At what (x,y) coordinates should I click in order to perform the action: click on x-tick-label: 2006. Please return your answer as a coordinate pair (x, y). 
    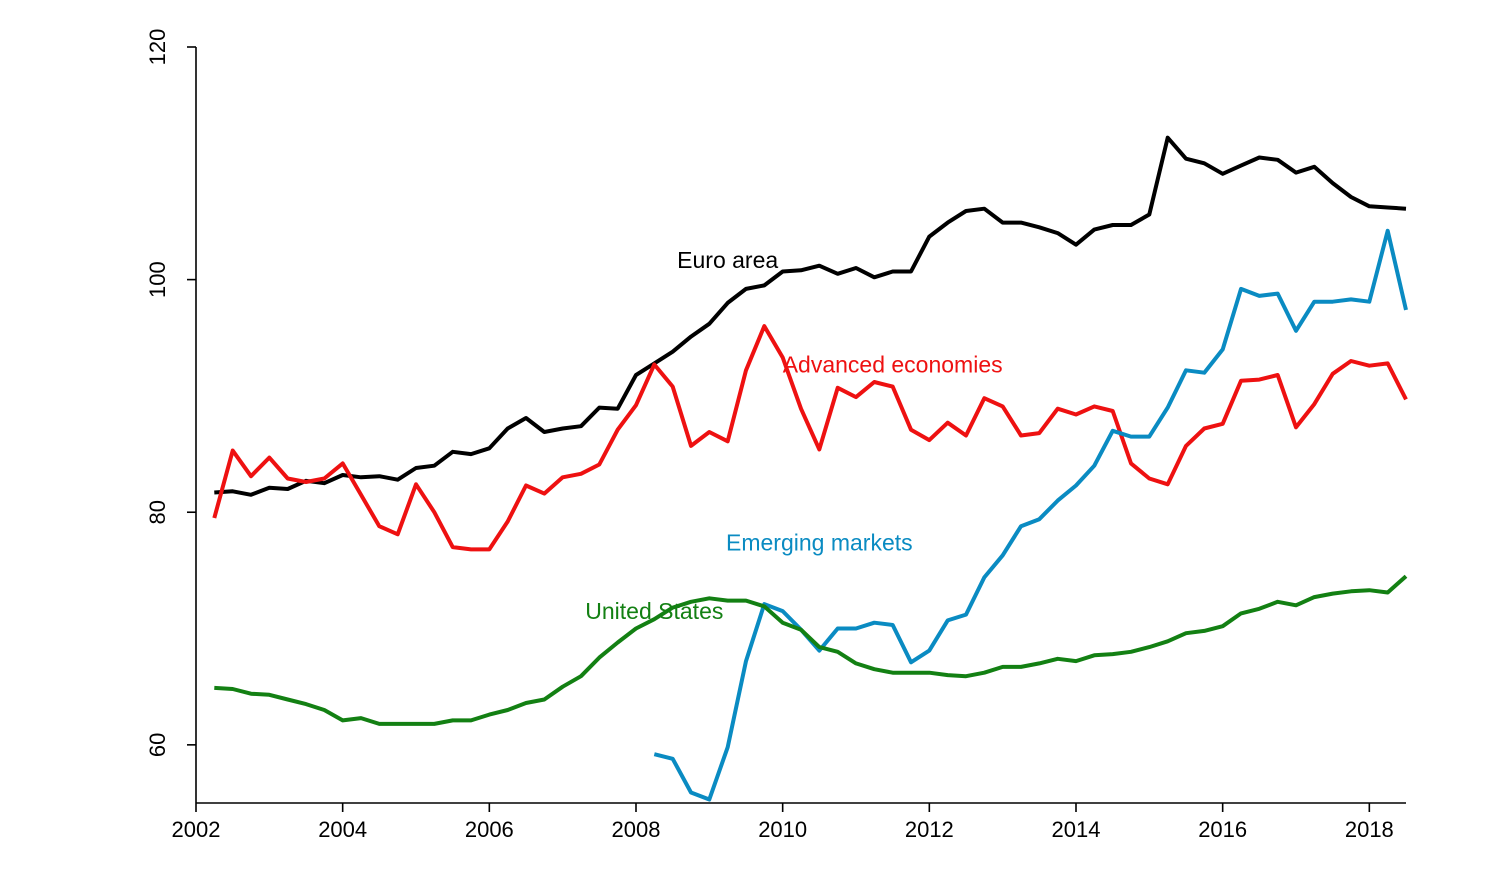
    Looking at the image, I should click on (489, 829).